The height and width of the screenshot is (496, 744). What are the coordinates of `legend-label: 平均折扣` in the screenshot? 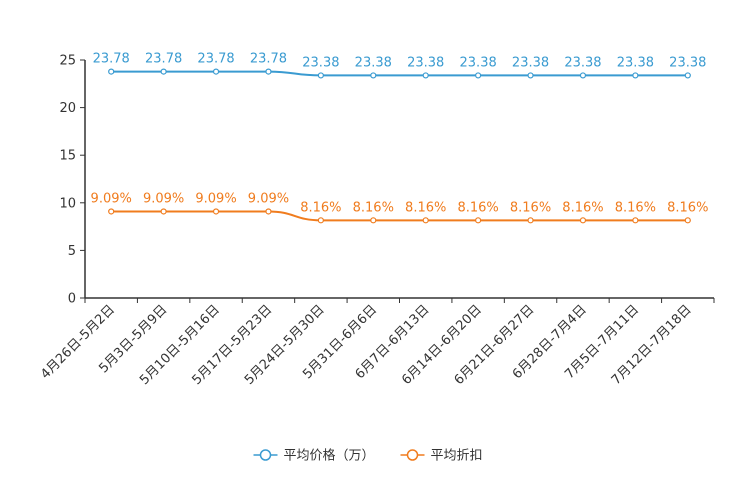 It's located at (457, 456).